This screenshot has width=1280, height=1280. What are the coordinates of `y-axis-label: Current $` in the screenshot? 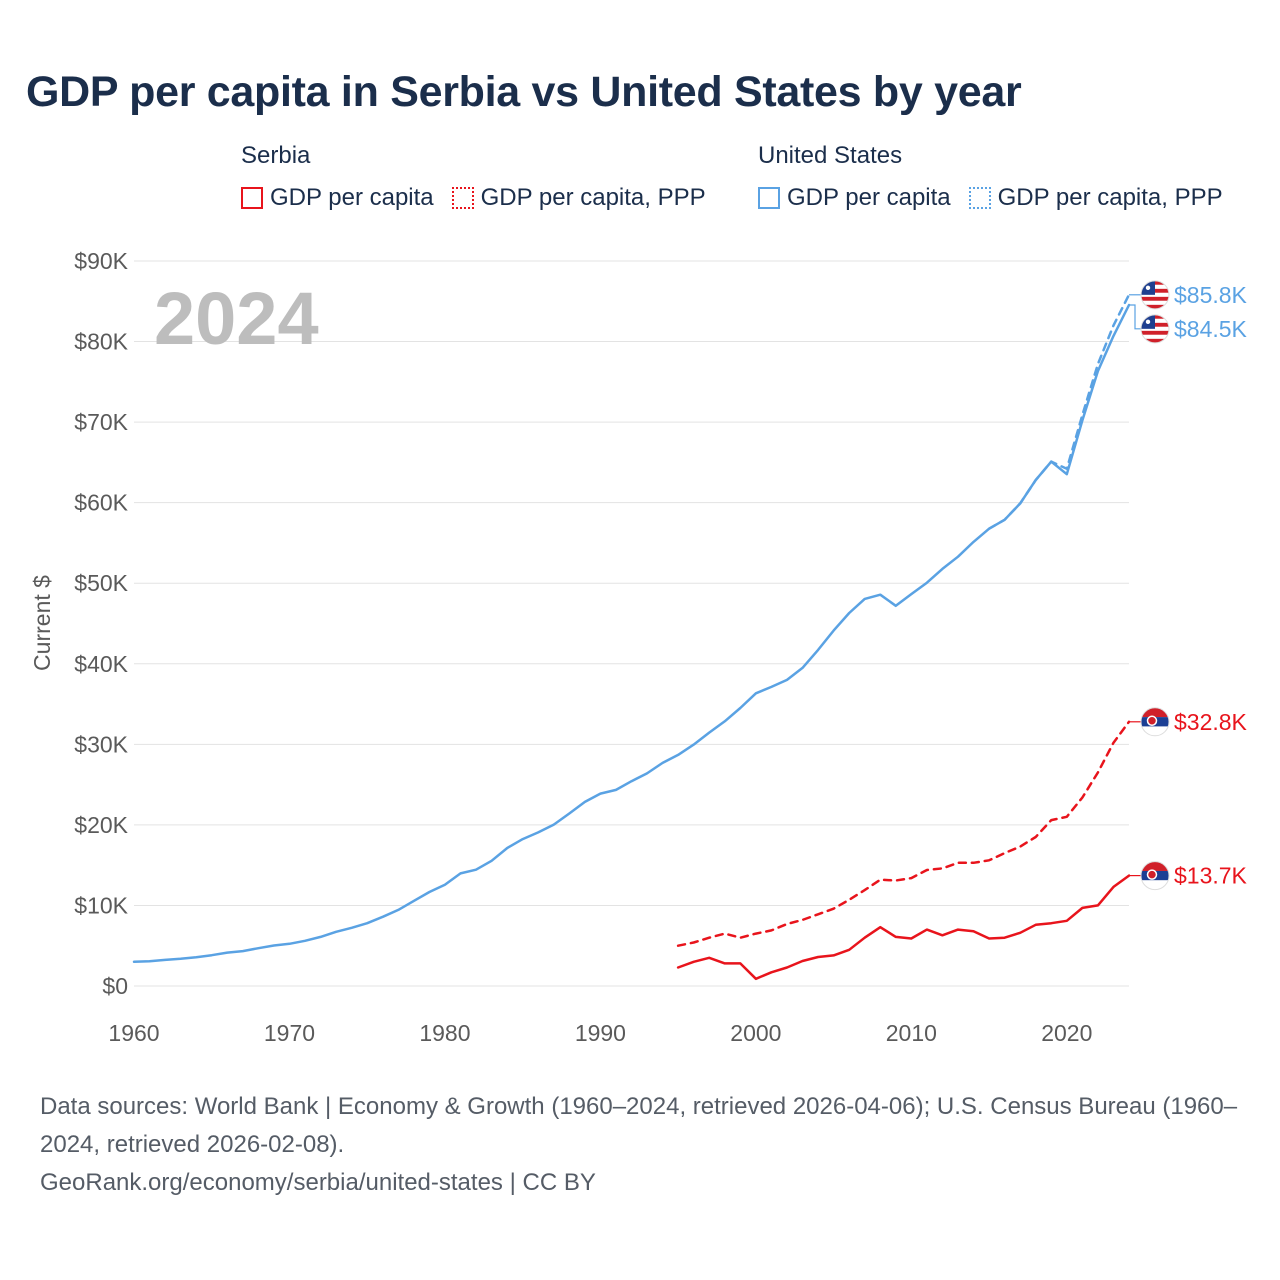 It's located at (42, 623).